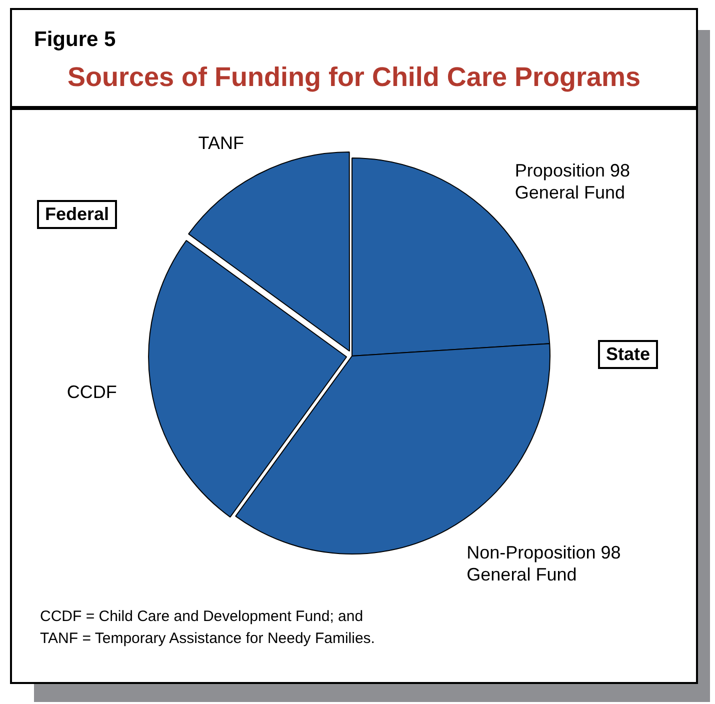 The image size is (715, 704). What do you see at coordinates (75, 40) in the screenshot?
I see `chart-subtitle: Figure 5` at bounding box center [75, 40].